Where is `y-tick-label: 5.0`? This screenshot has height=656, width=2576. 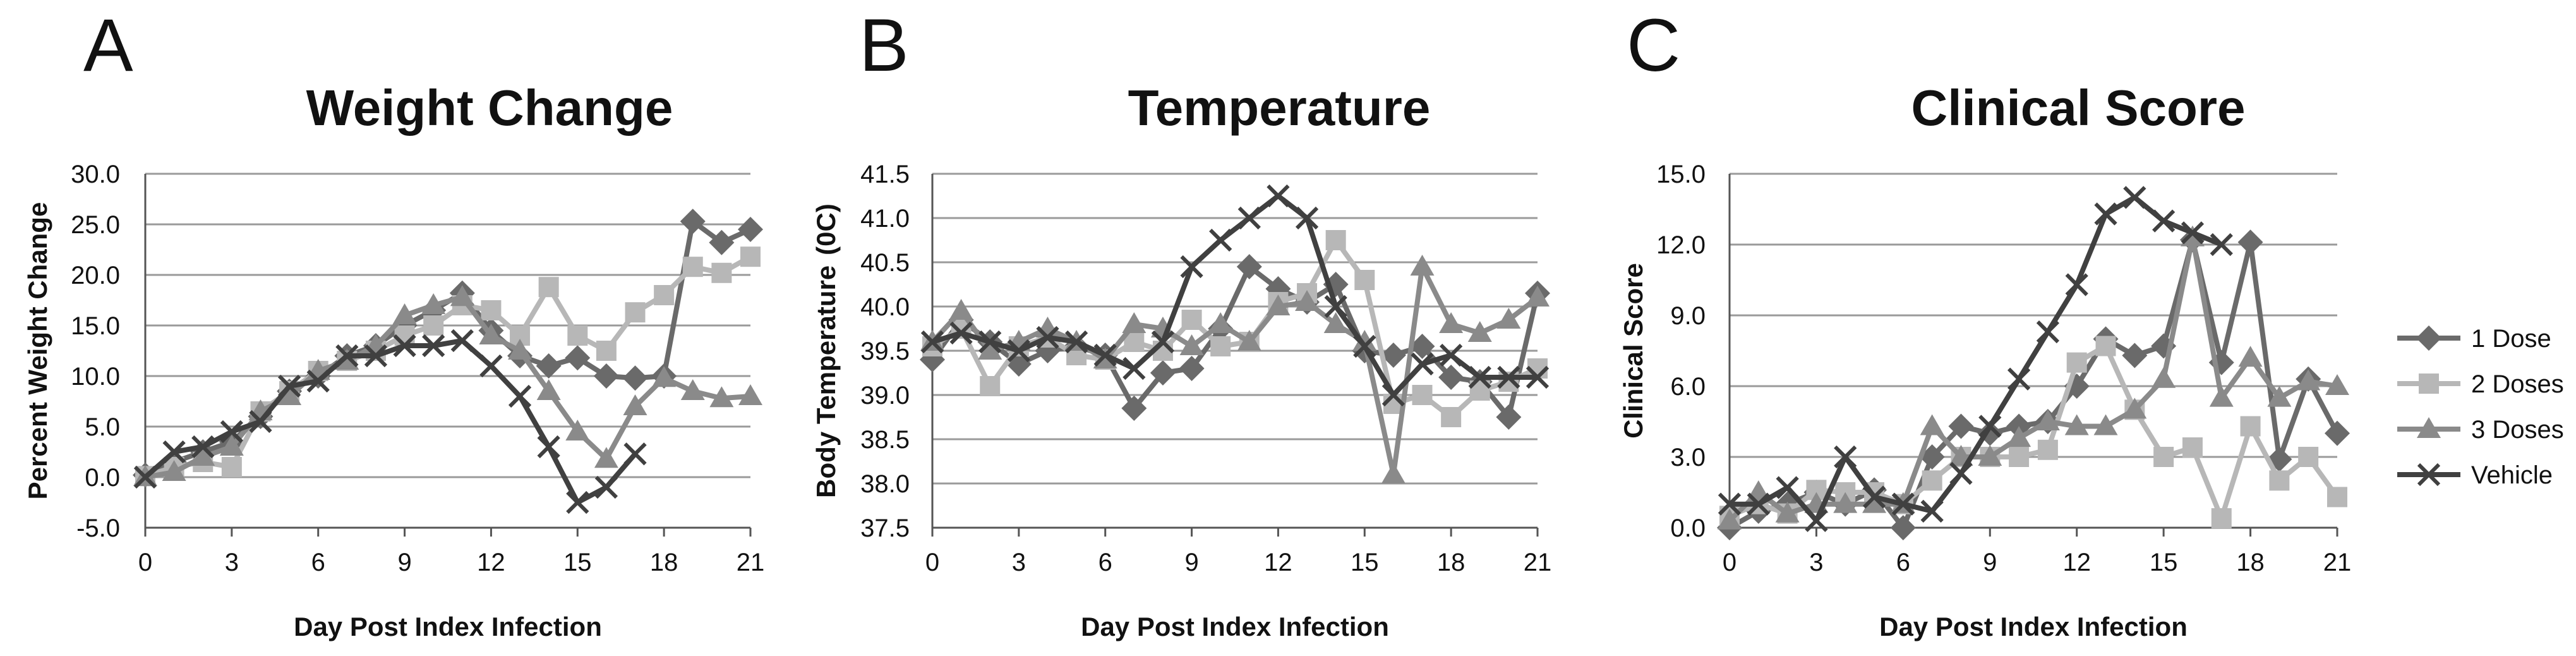 y-tick-label: 5.0 is located at coordinates (102, 427).